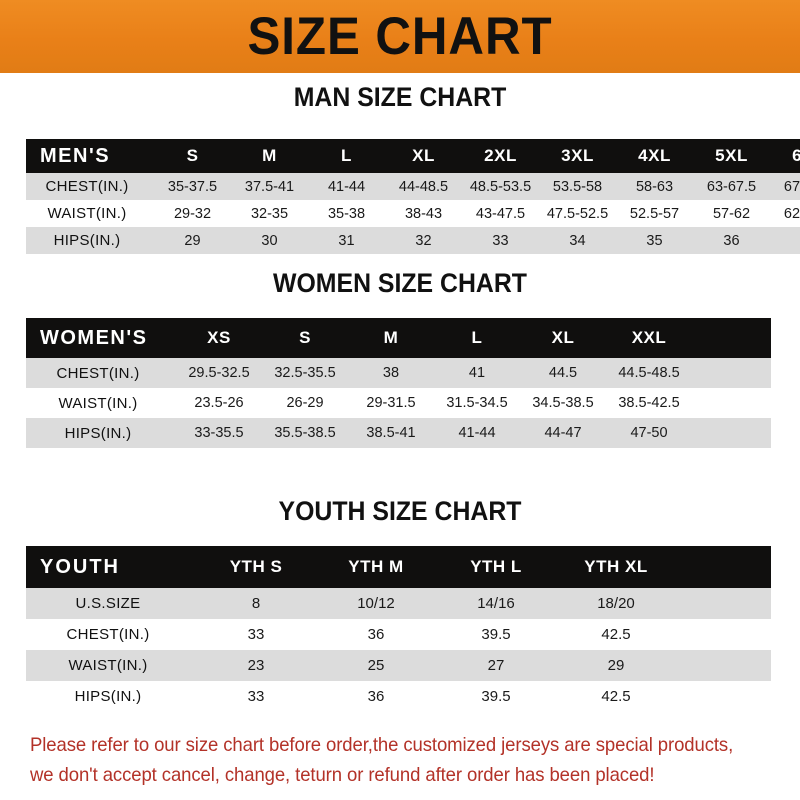  What do you see at coordinates (269, 213) in the screenshot?
I see `men-waist-m: 32-35` at bounding box center [269, 213].